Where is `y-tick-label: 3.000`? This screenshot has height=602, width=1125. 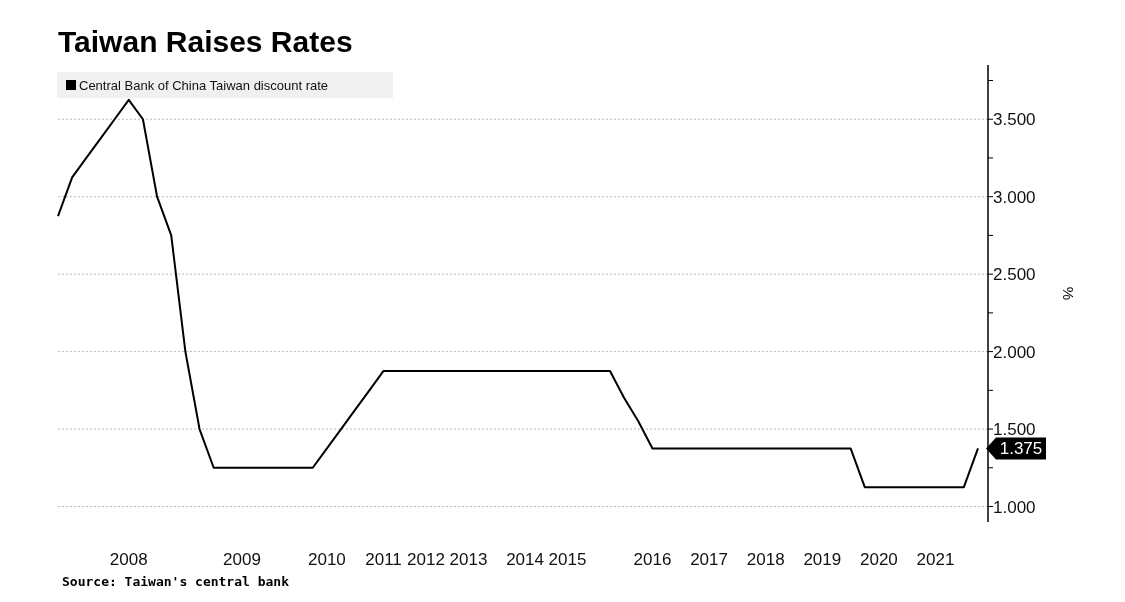 y-tick-label: 3.000 is located at coordinates (1014, 197).